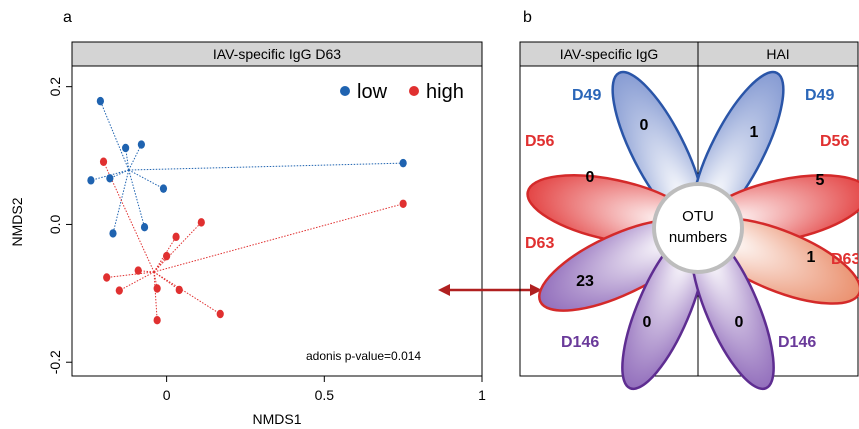 The image size is (859, 429). What do you see at coordinates (372, 92) in the screenshot?
I see `legend-label-low: low` at bounding box center [372, 92].